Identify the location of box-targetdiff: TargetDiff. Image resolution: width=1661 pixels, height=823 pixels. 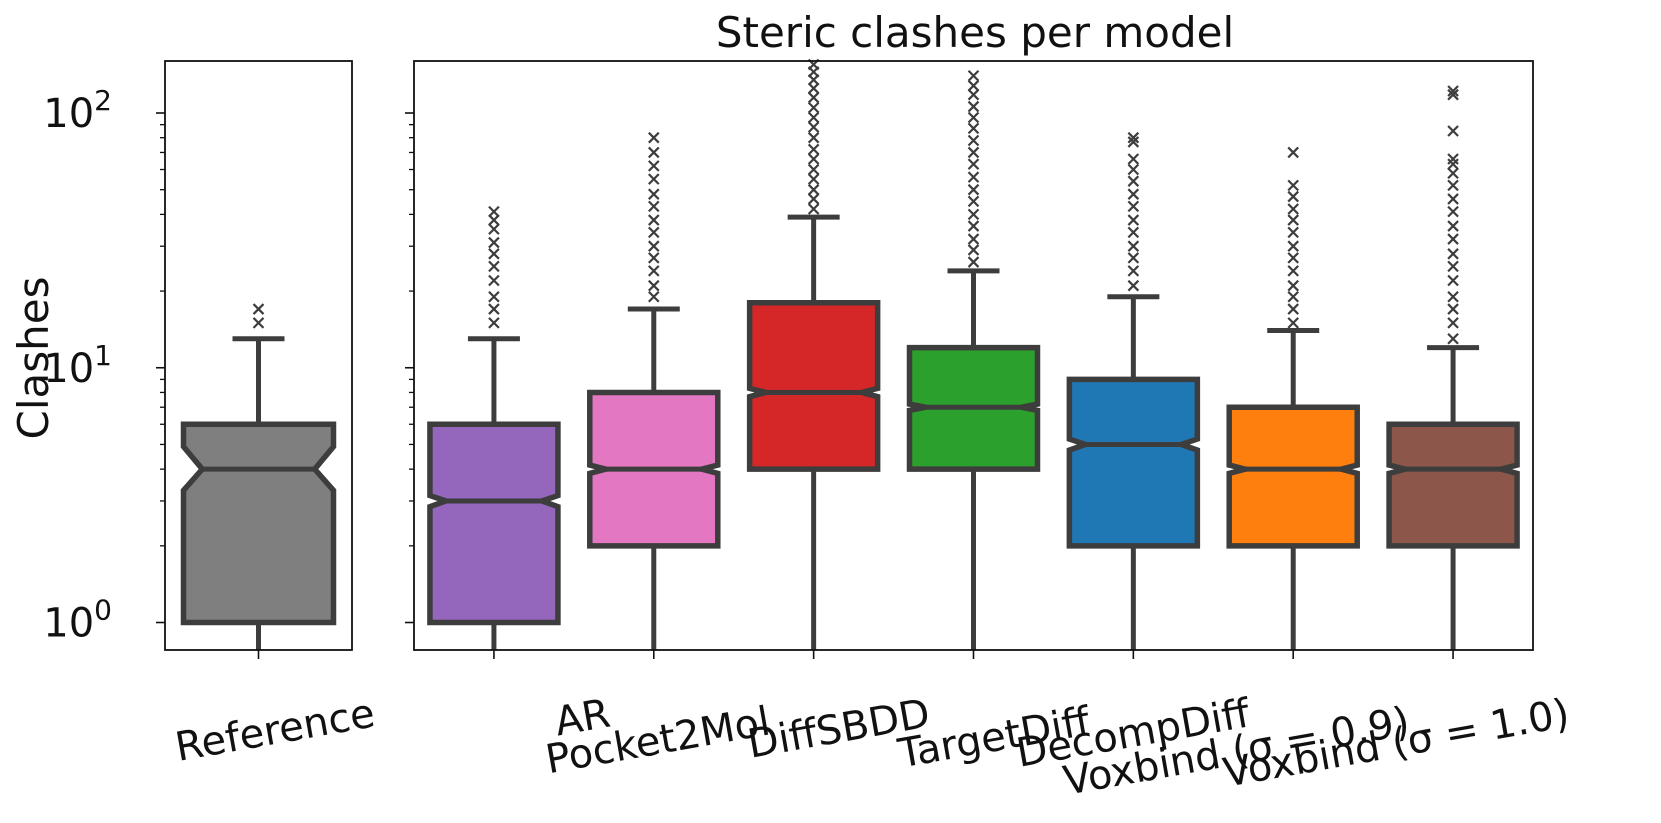
(994, 423).